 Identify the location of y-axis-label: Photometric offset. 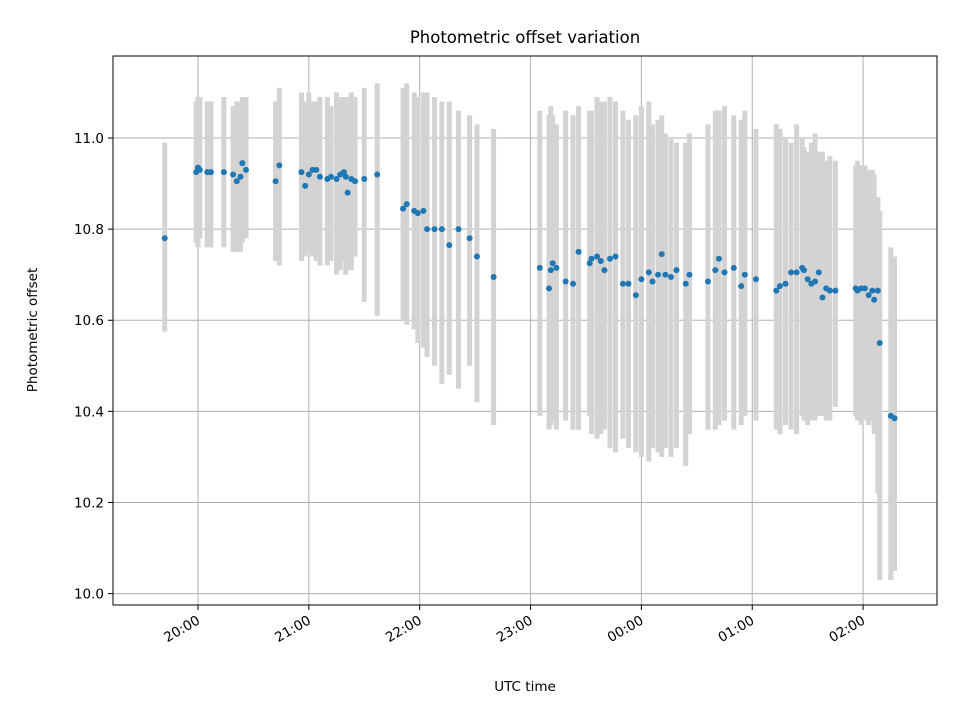
(33, 330).